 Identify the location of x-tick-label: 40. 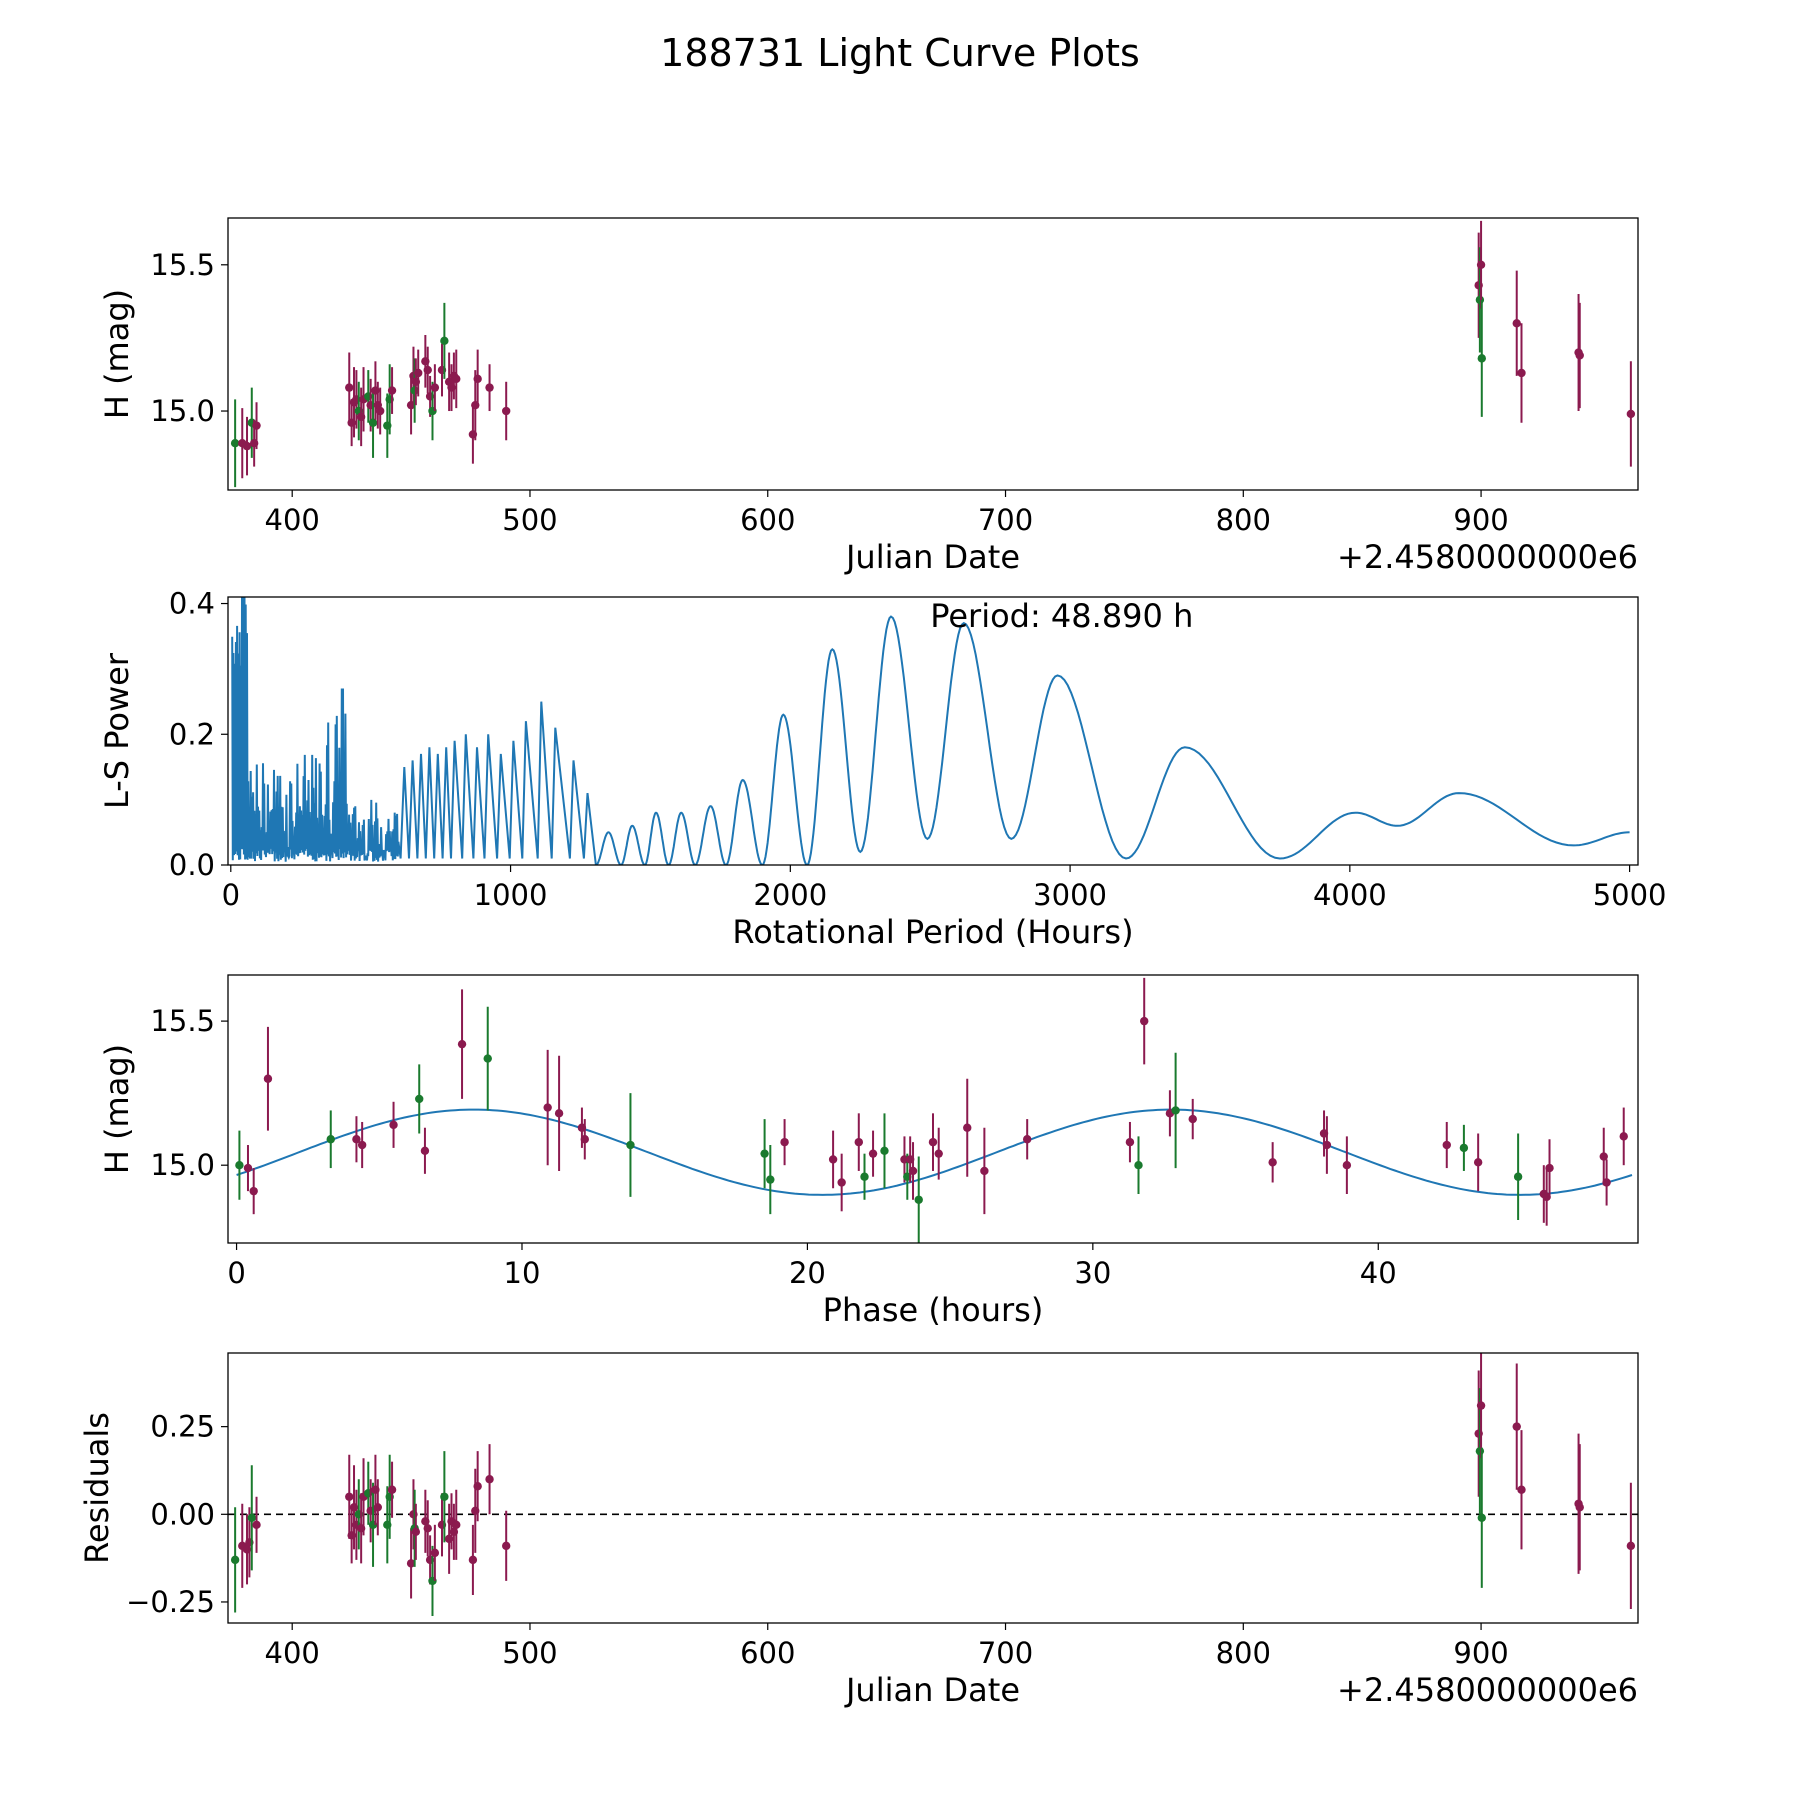
(1378, 1273).